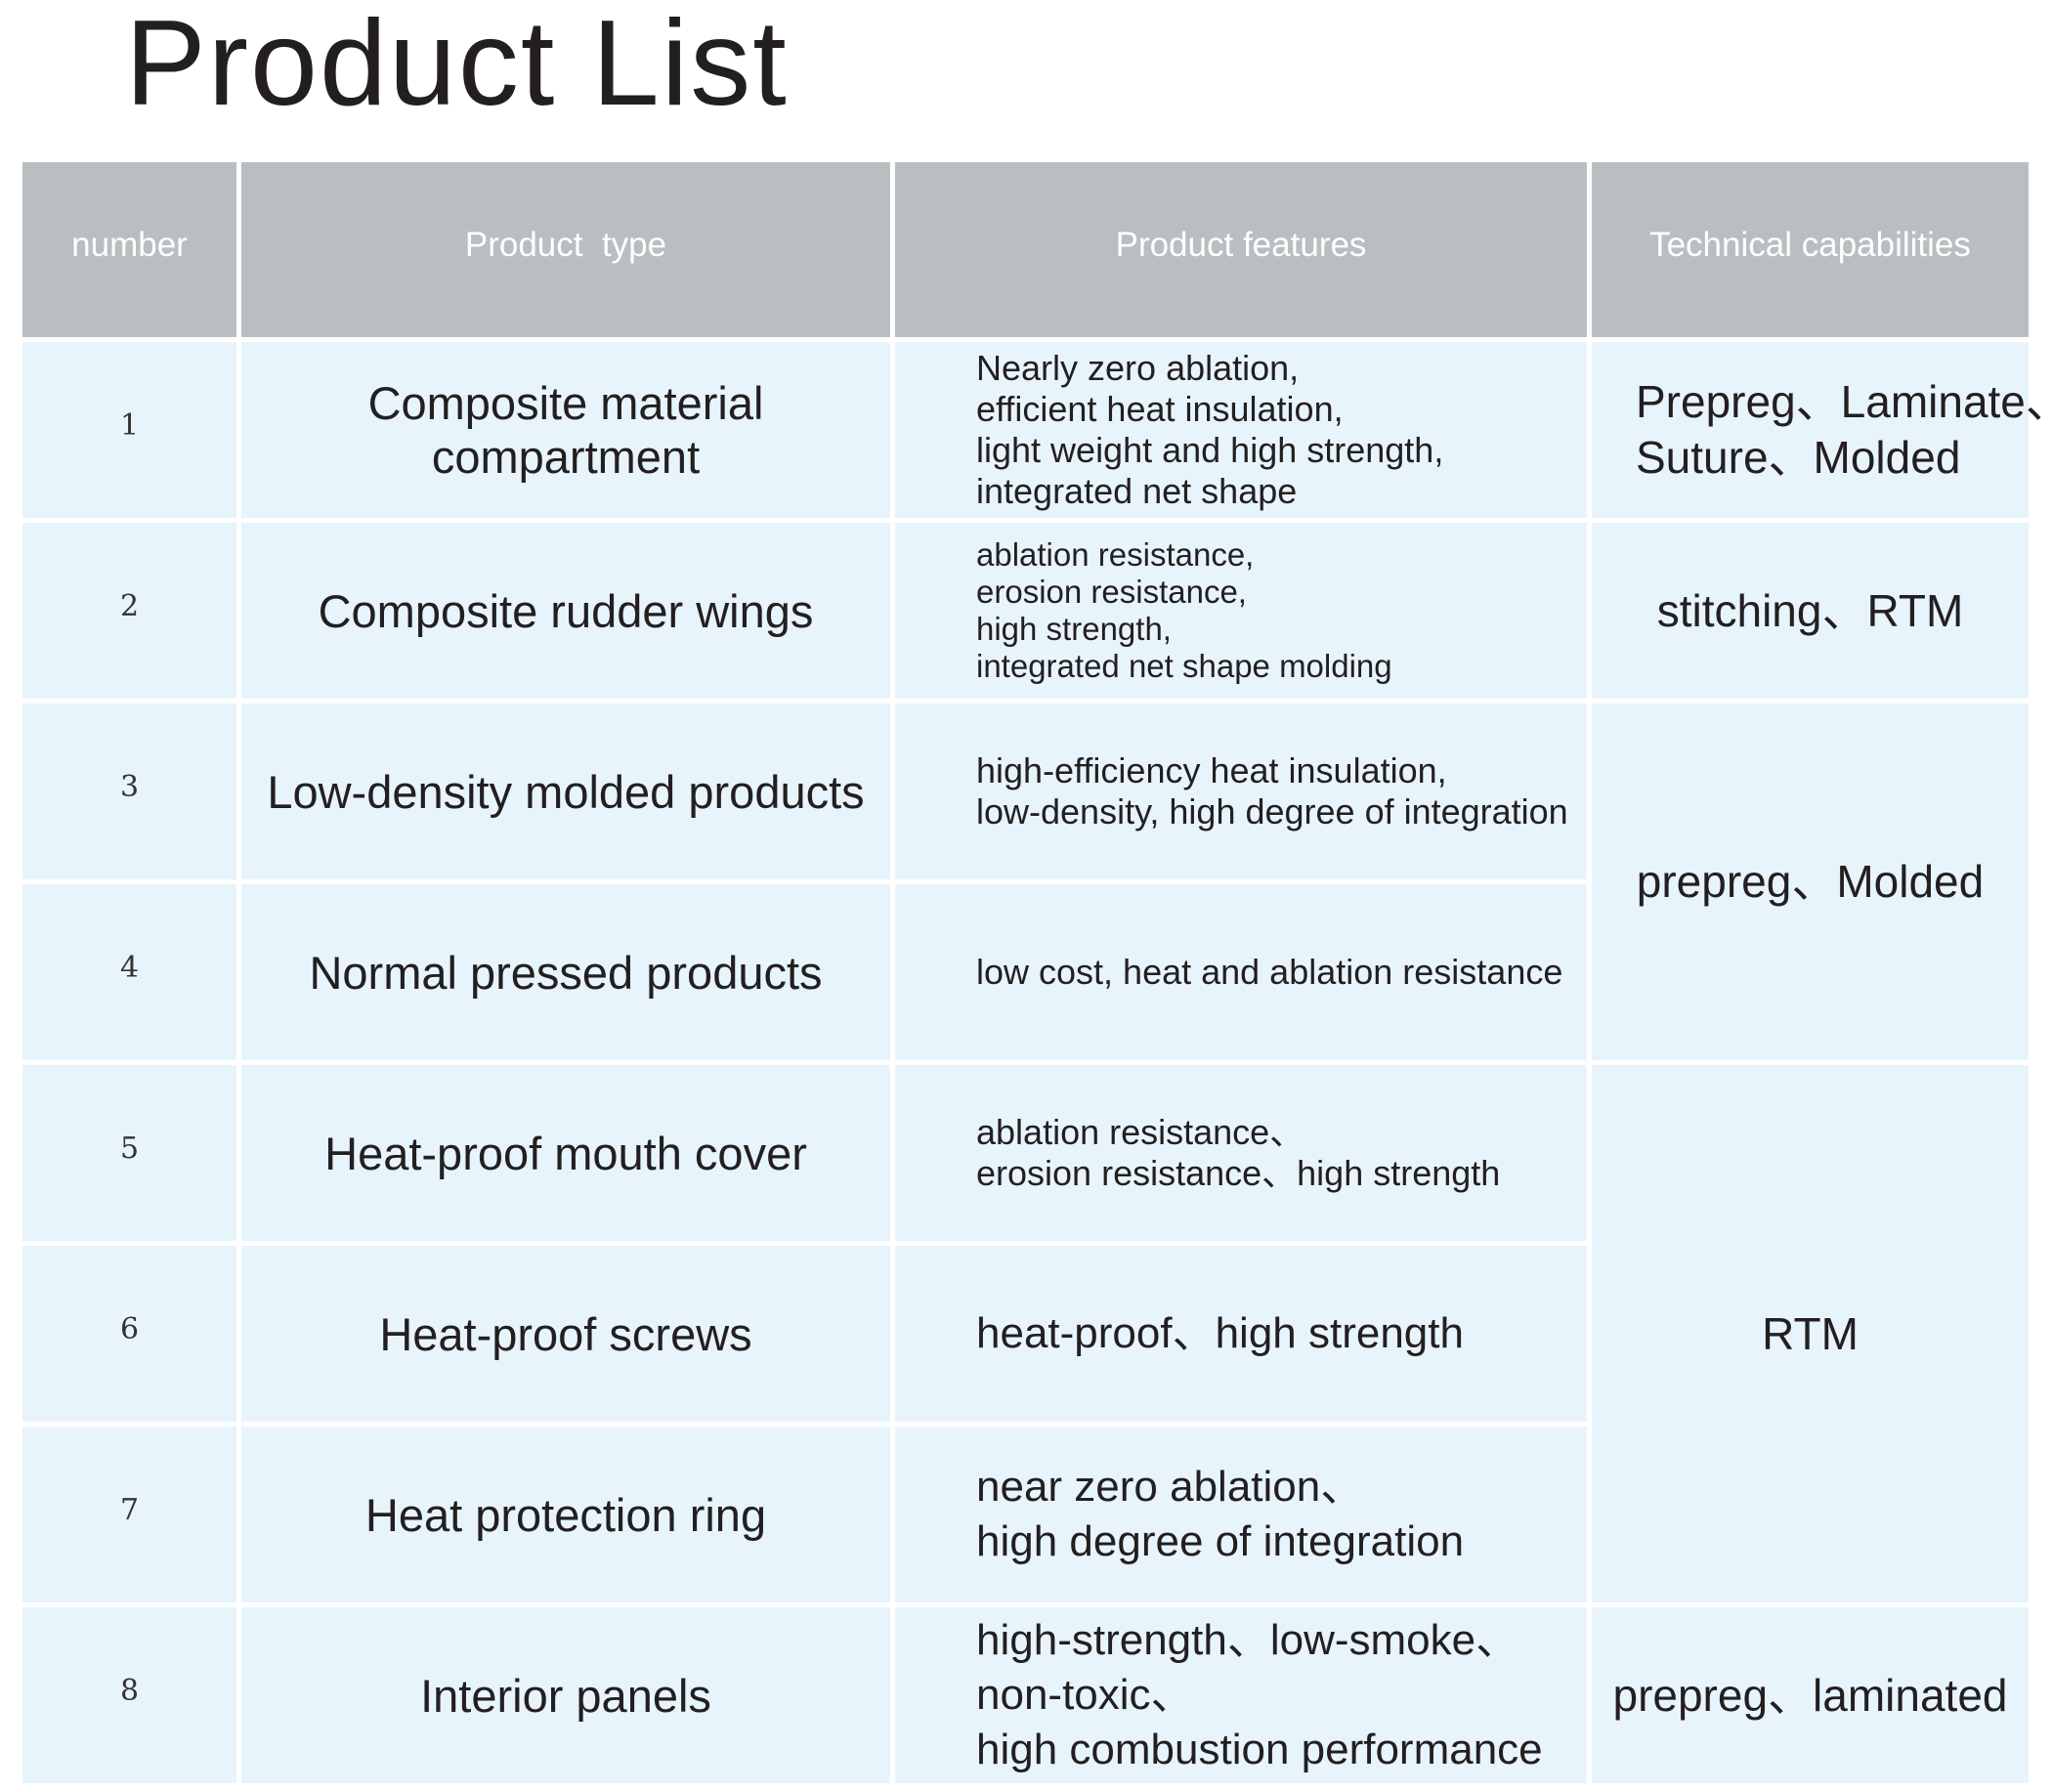 This screenshot has height=1792, width=2052. I want to click on feature-line: high degree of integration, so click(1220, 1541).